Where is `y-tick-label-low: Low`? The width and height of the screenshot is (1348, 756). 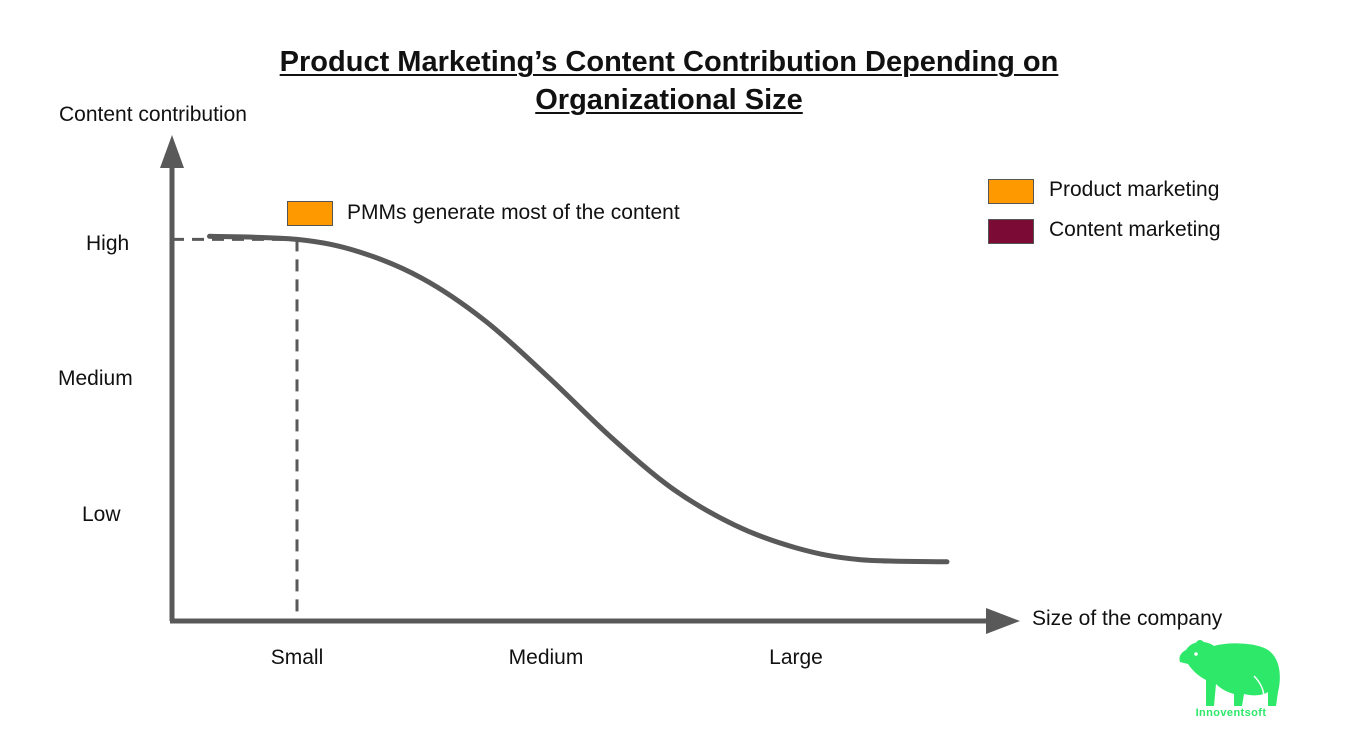 y-tick-label-low: Low is located at coordinates (101, 514).